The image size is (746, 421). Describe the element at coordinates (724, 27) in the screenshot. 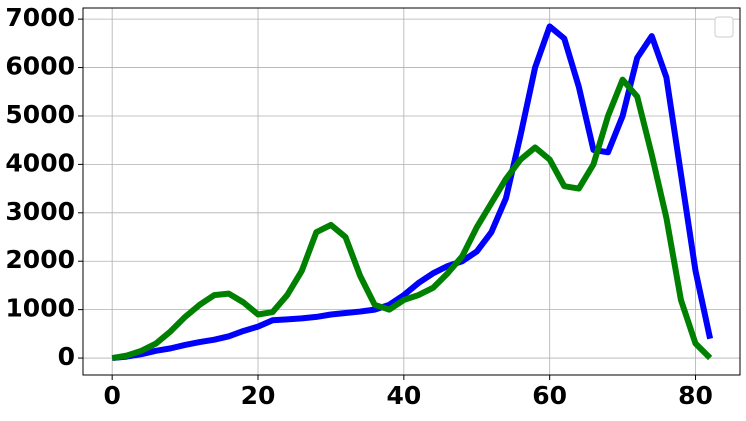

I see `legend-box` at that location.